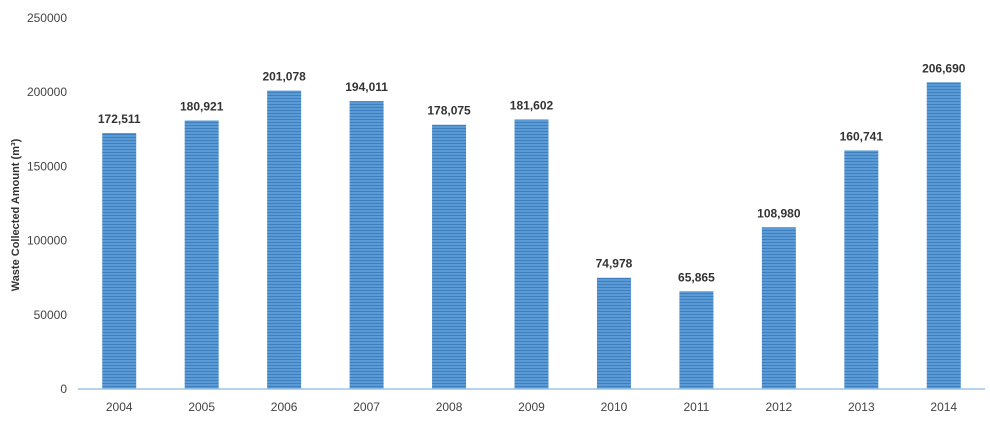  Describe the element at coordinates (944, 68) in the screenshot. I see `data-label-2014: 206,690` at that location.